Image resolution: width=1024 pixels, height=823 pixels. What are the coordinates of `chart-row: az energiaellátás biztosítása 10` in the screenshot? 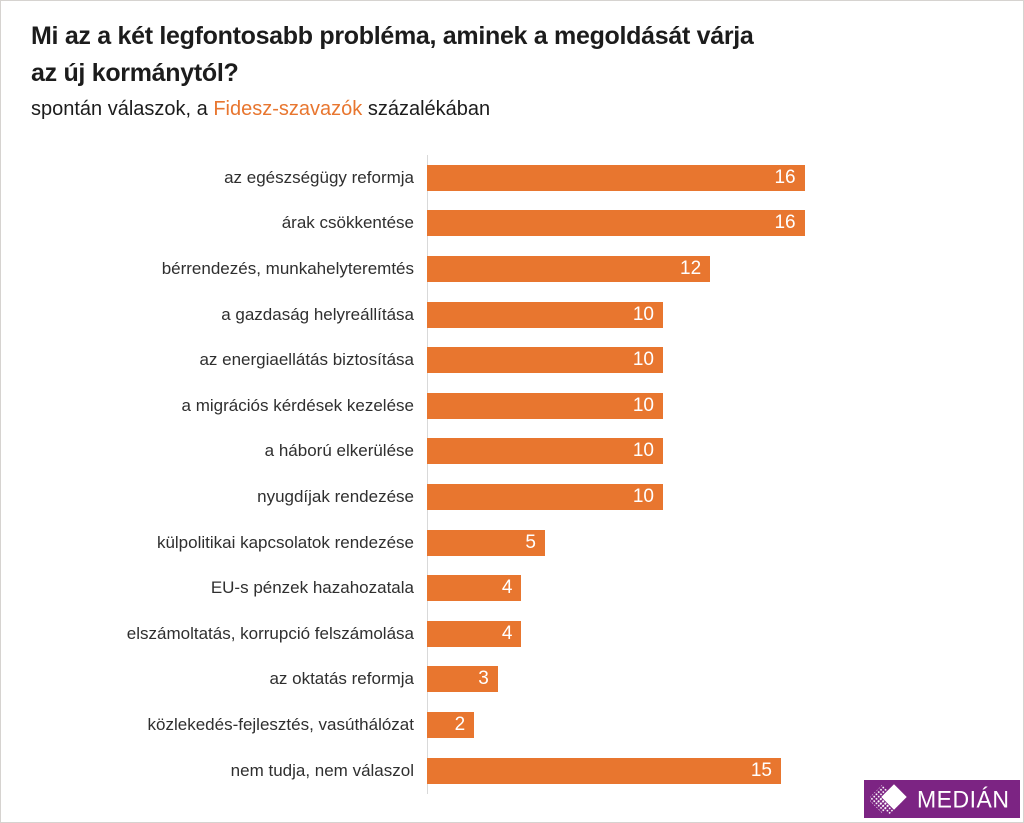 It's located at (512, 360).